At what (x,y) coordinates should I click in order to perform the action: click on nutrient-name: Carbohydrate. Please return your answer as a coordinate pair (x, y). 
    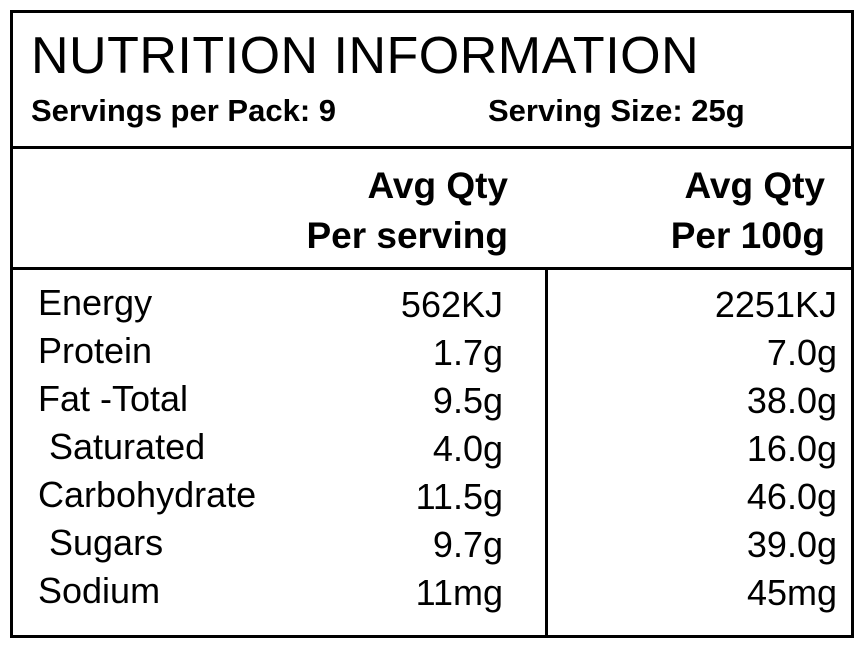
    Looking at the image, I should click on (147, 494).